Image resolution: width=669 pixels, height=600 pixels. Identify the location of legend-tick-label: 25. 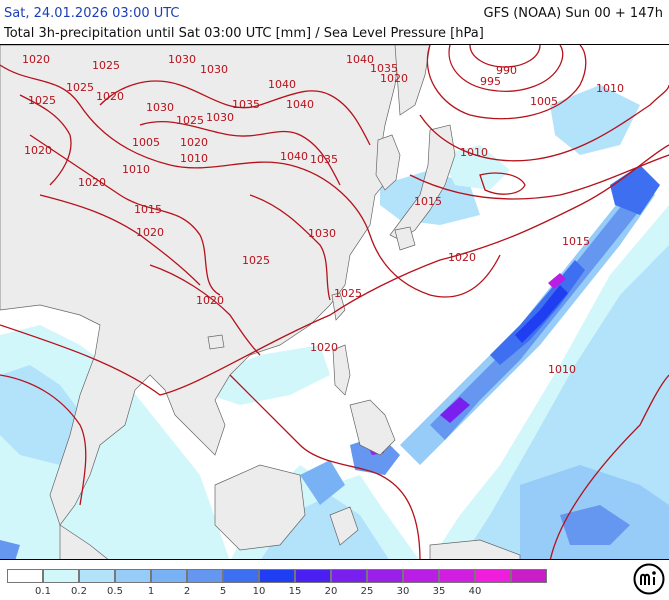
(367, 591).